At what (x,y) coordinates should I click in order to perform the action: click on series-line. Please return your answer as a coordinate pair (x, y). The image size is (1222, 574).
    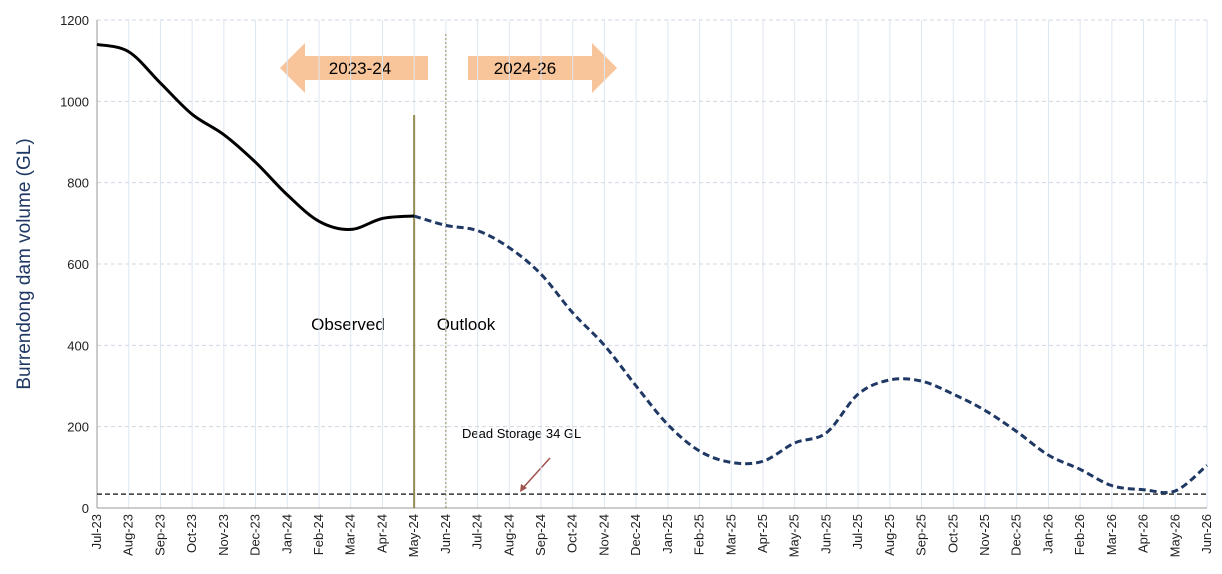
    Looking at the image, I should click on (255, 136).